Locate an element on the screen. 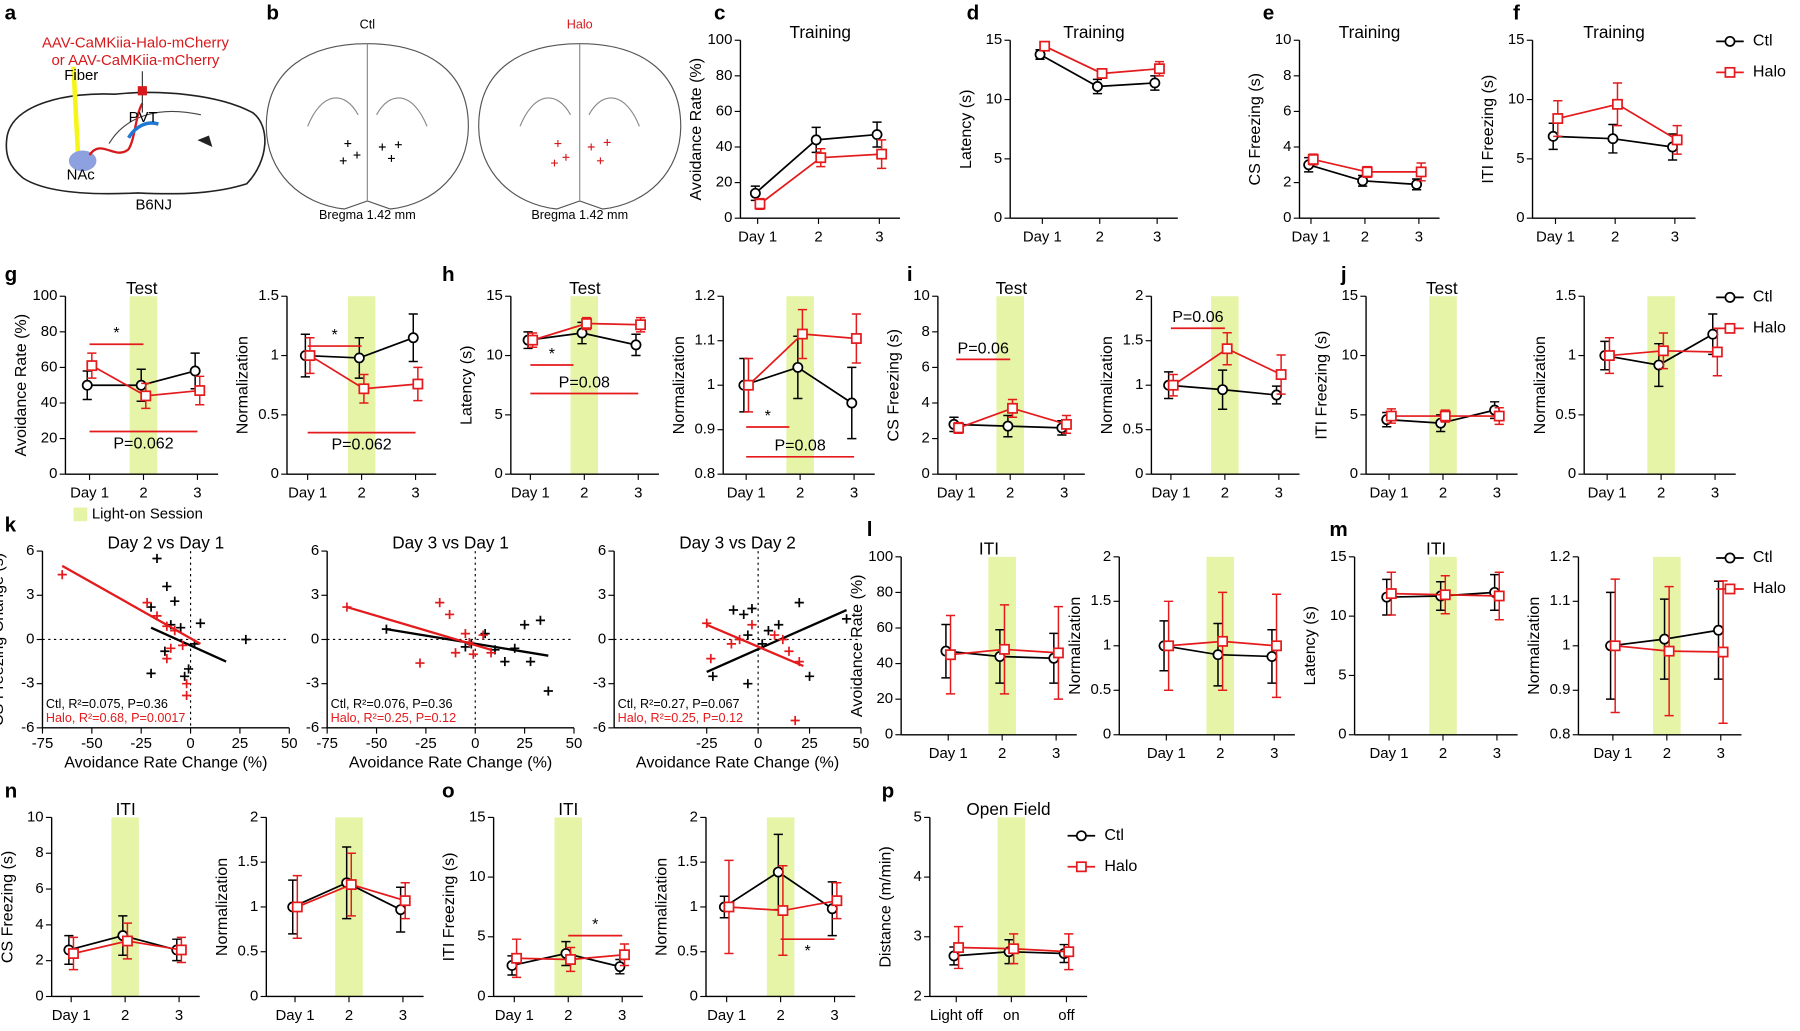 This screenshot has width=1800, height=1031. section-structure is located at coordinates (473, 122).